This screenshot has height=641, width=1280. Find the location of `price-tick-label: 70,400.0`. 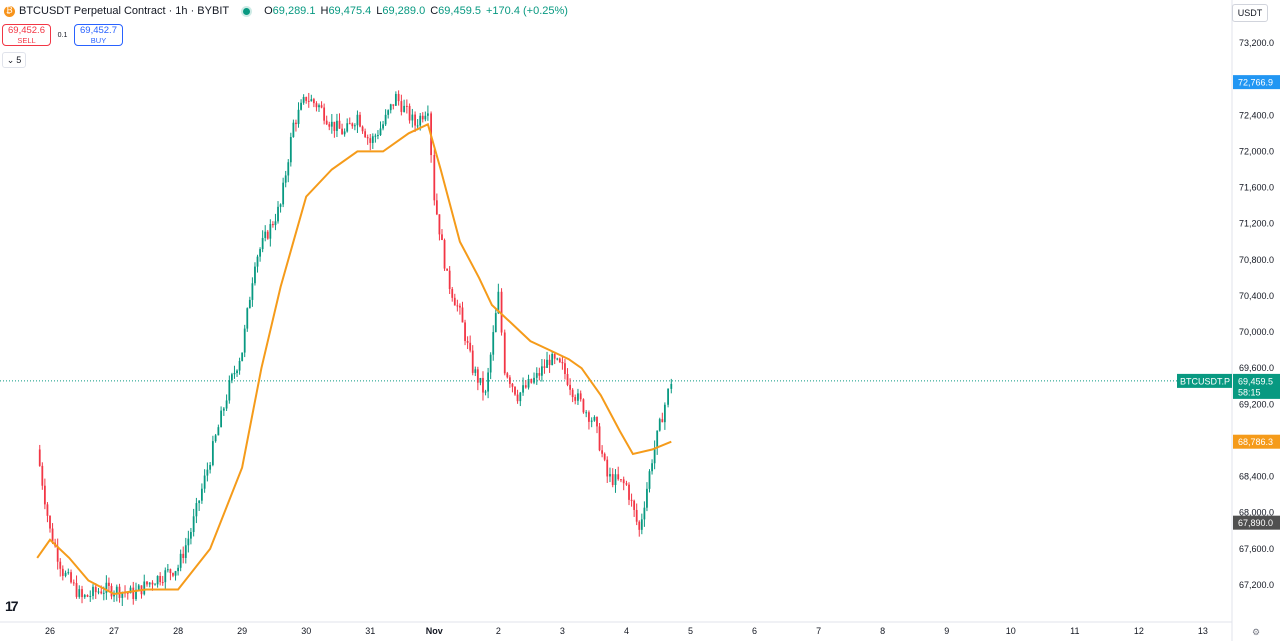

price-tick-label: 70,400.0 is located at coordinates (1256, 296).